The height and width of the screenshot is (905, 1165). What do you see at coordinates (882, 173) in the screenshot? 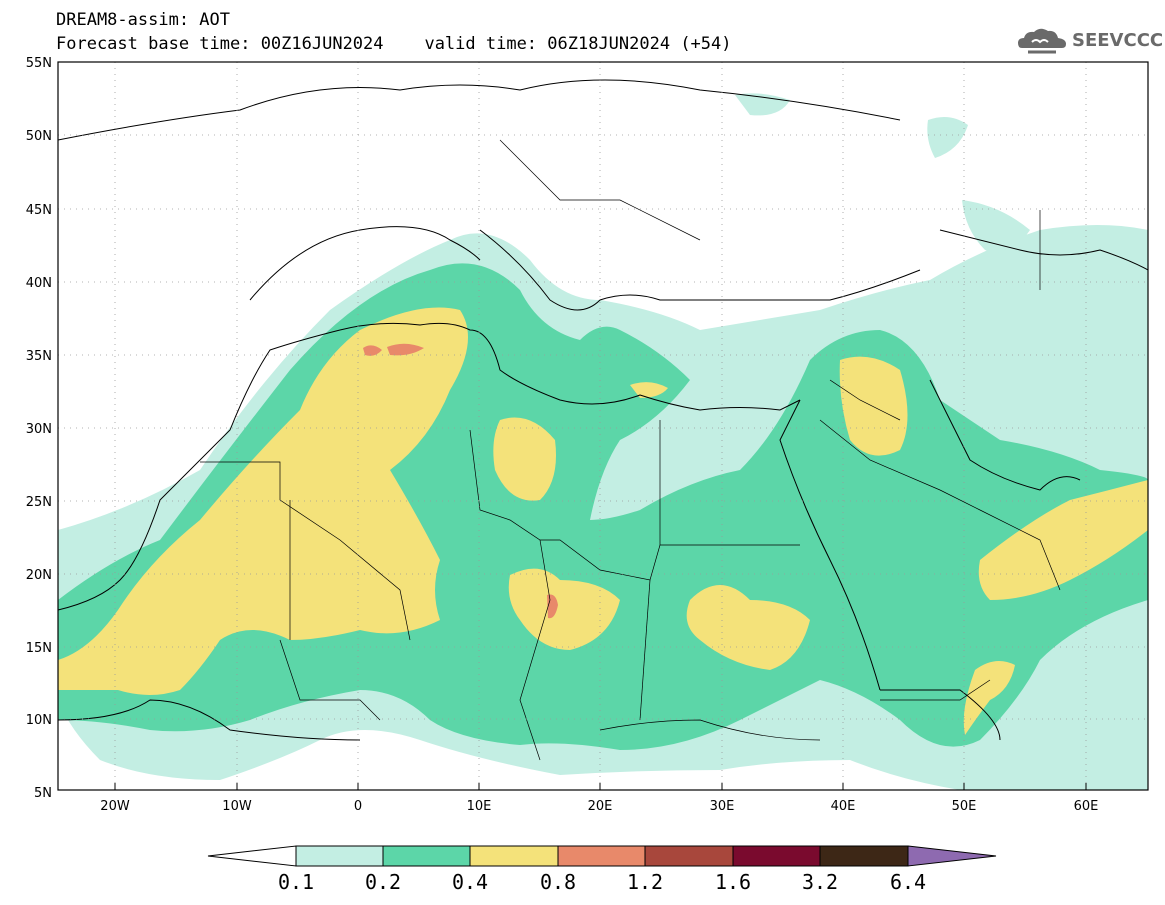
I see `aot-band-0.1-north` at bounding box center [882, 173].